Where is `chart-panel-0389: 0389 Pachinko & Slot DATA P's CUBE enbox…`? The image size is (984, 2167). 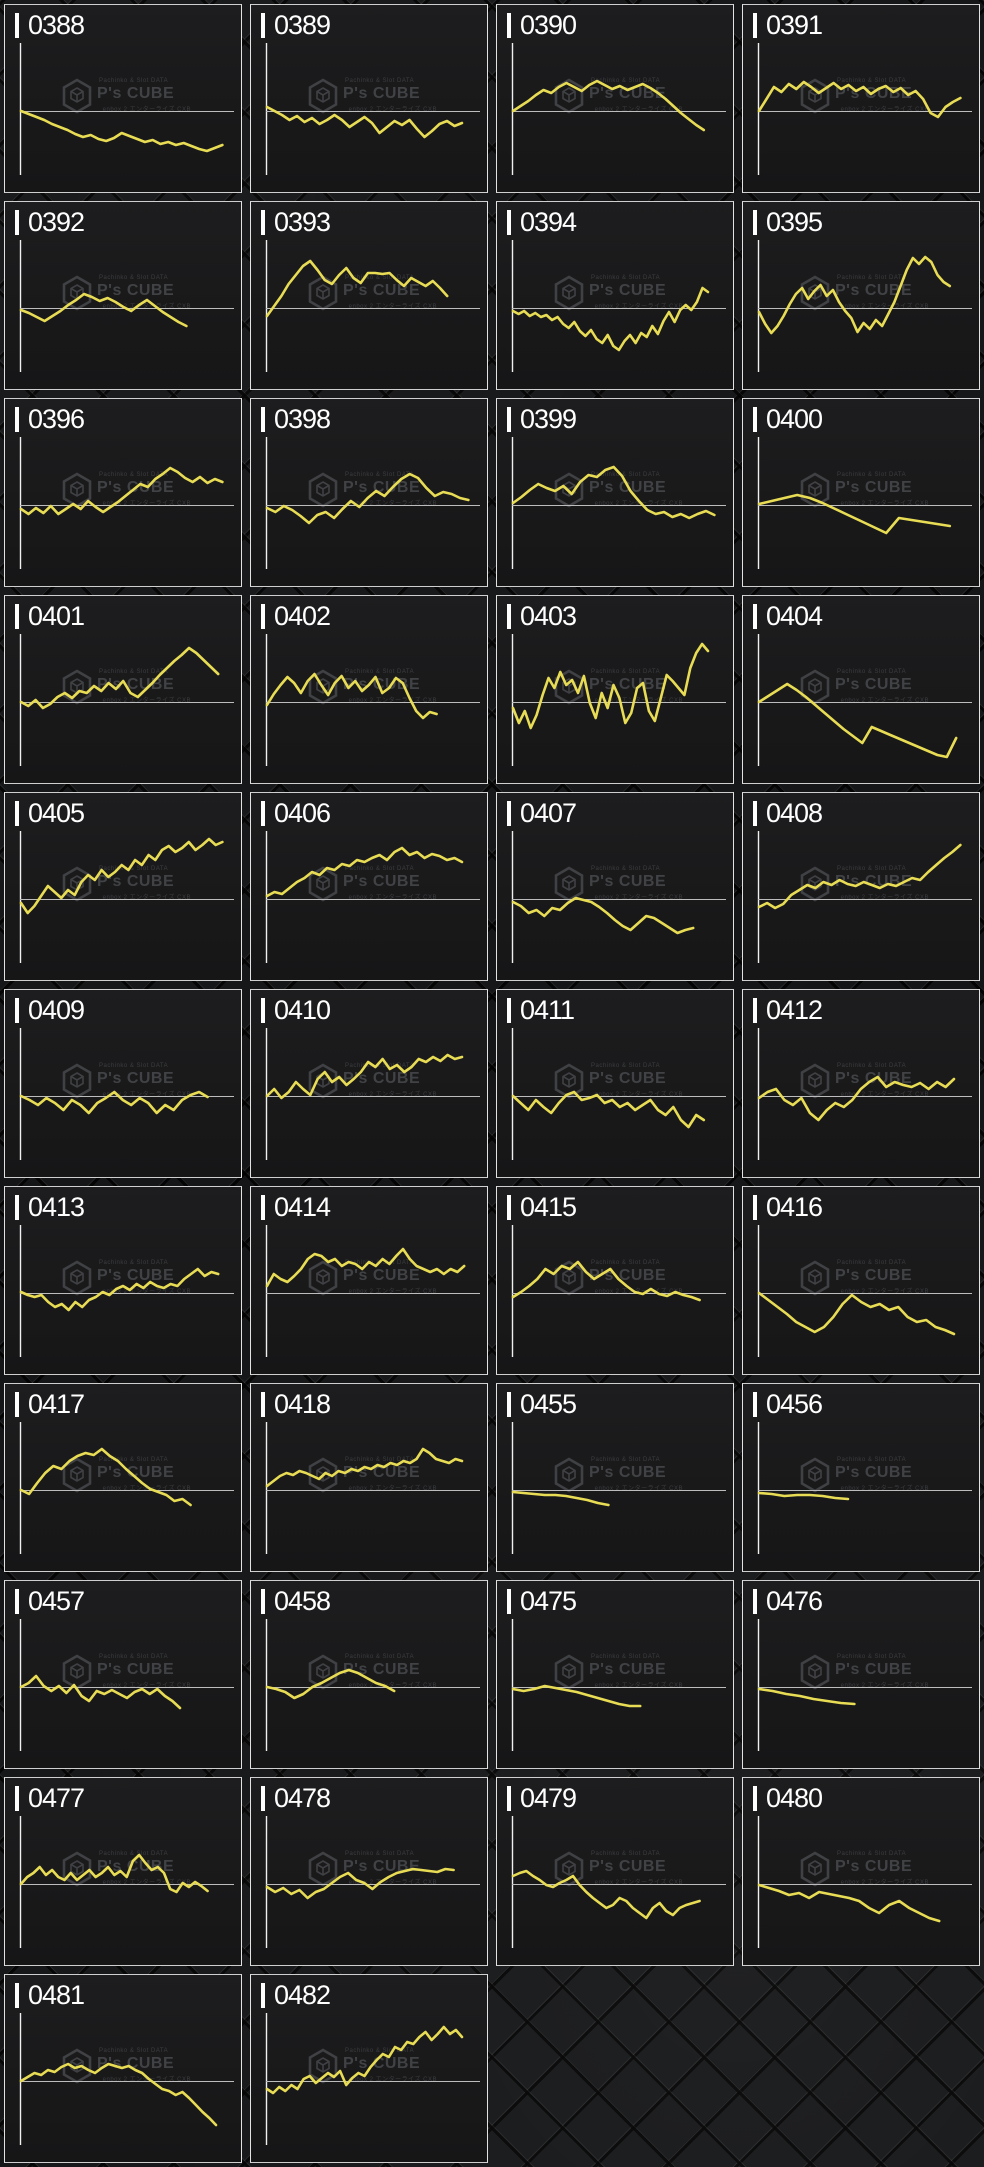
chart-panel-0389: 0389 Pachinko & Slot DATA P's CUBE enbox… is located at coordinates (369, 98).